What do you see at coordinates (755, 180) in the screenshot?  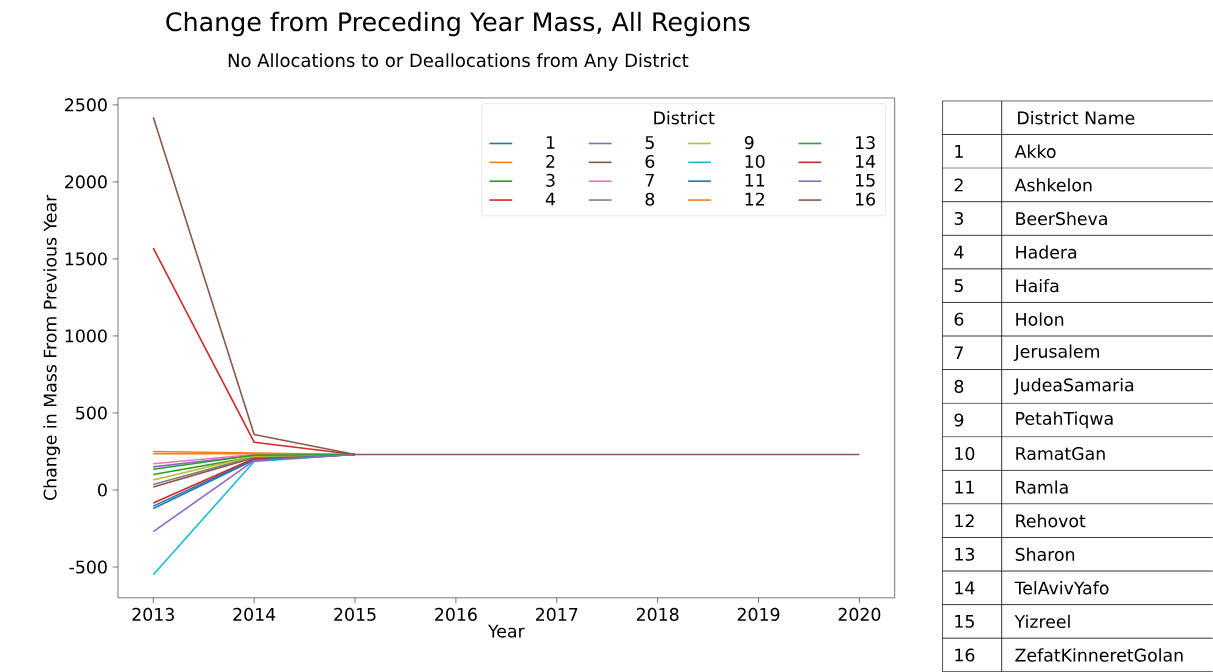 I see `legend-label: 11` at bounding box center [755, 180].